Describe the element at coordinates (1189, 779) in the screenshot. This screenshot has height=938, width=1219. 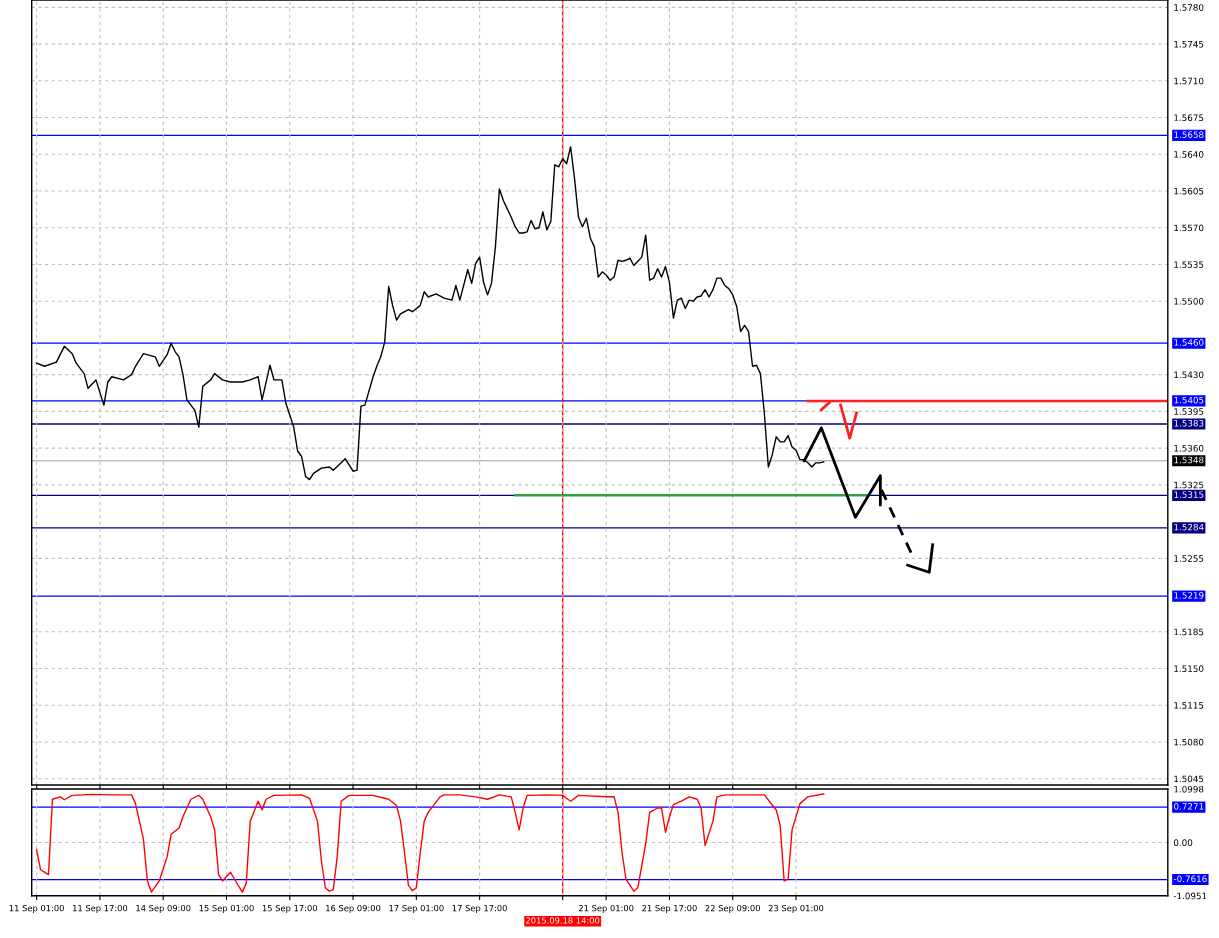
I see `y-tick-label: 1.5045` at that location.